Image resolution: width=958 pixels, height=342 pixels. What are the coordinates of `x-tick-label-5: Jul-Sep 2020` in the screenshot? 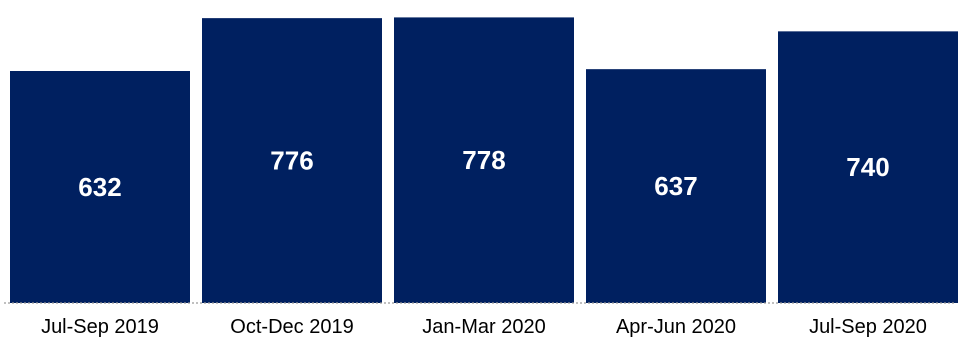 It's located at (868, 327).